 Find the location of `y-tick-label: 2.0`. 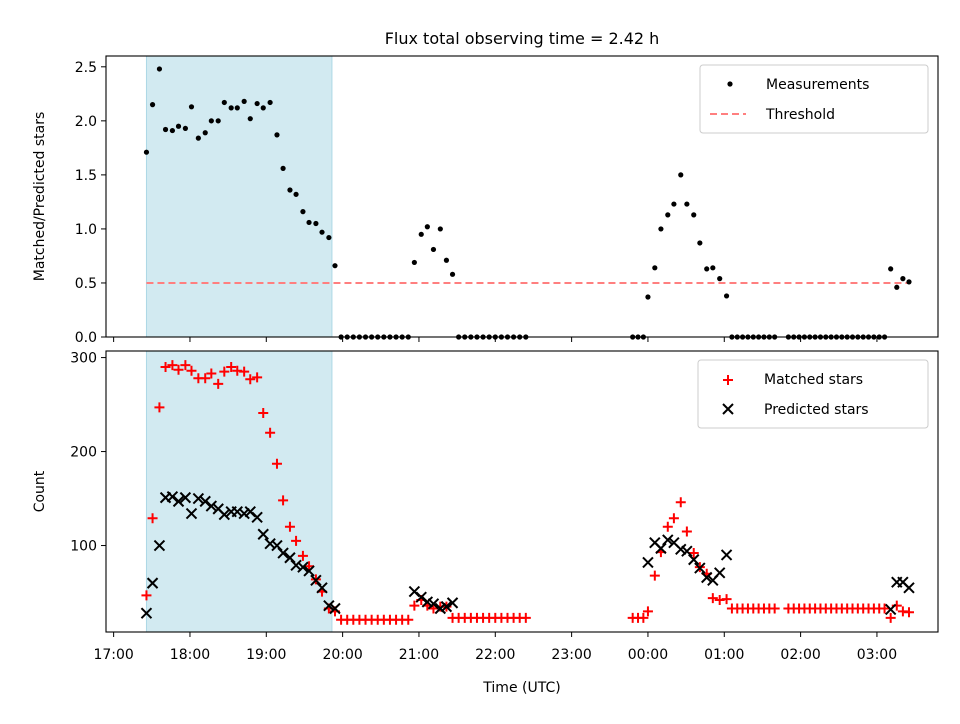

y-tick-label: 2.0 is located at coordinates (86, 122).